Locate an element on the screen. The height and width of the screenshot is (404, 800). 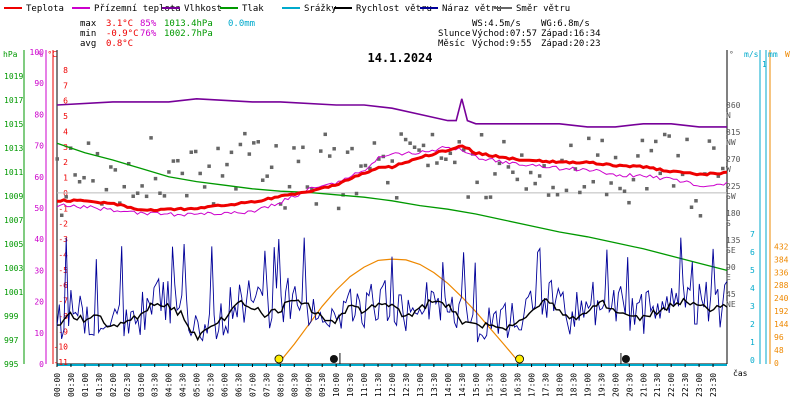
x-tick-5: 02:30 is located at coordinates (127, 385).